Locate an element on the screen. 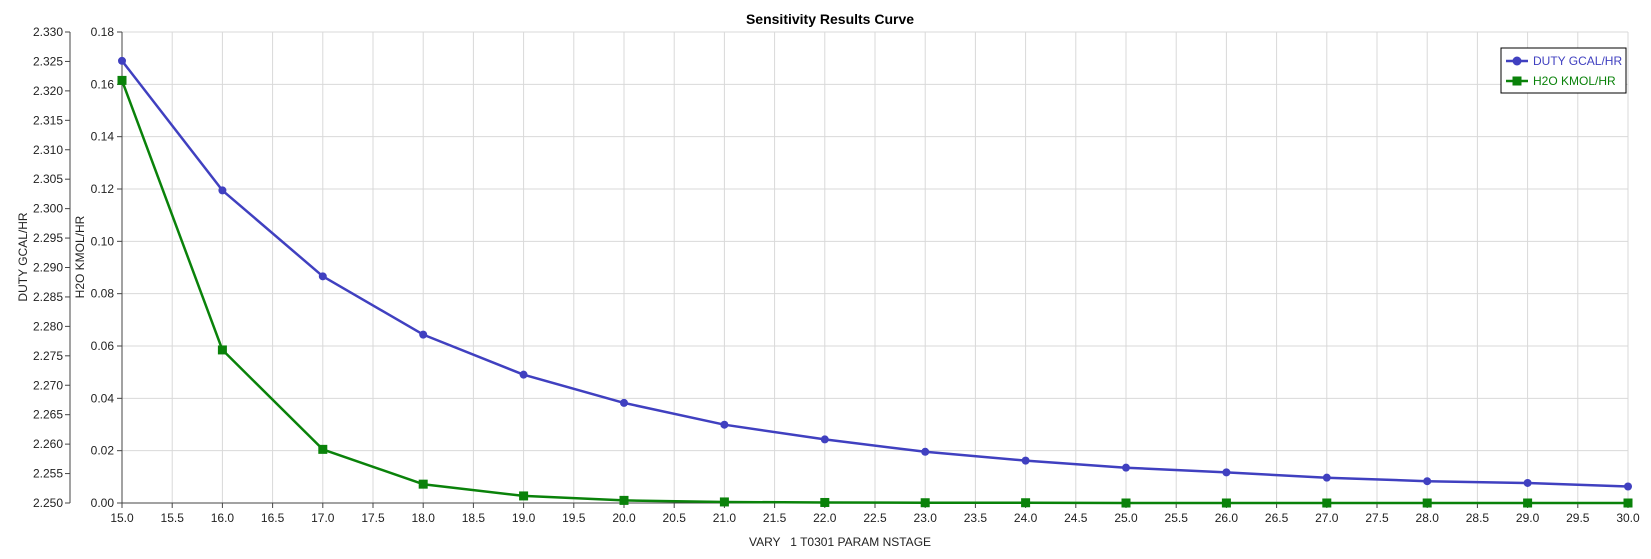 This screenshot has width=1651, height=559. x-tick-label: 20.0 is located at coordinates (624, 518).